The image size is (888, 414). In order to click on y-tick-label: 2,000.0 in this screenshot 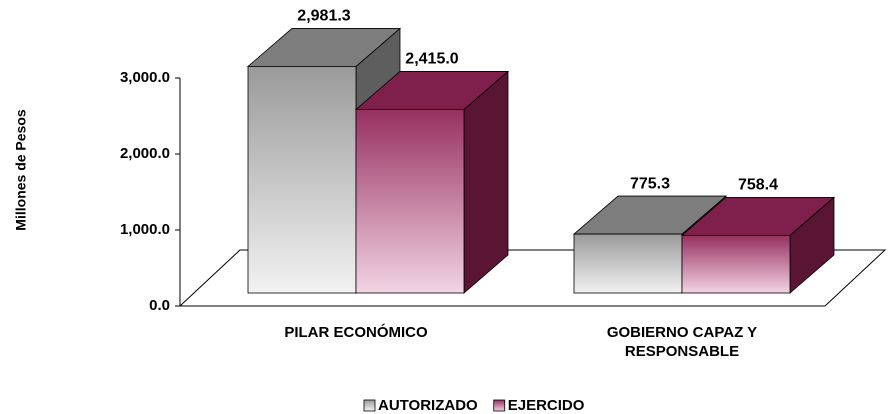, I will do `click(145, 153)`.